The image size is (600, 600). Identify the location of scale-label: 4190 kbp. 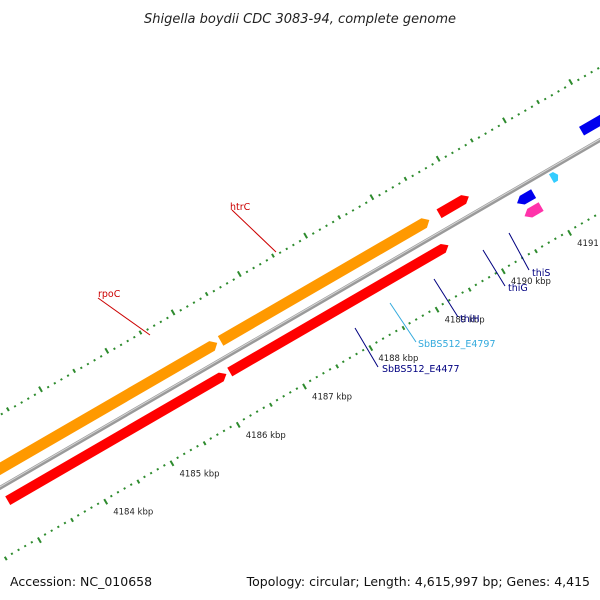
(531, 282).